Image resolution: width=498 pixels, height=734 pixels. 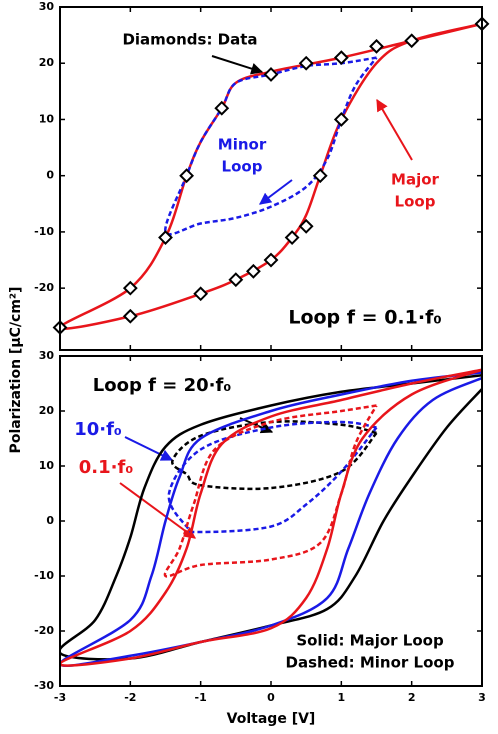 What do you see at coordinates (189, 40) in the screenshot?
I see `annotation: Diamonds: Data` at bounding box center [189, 40].